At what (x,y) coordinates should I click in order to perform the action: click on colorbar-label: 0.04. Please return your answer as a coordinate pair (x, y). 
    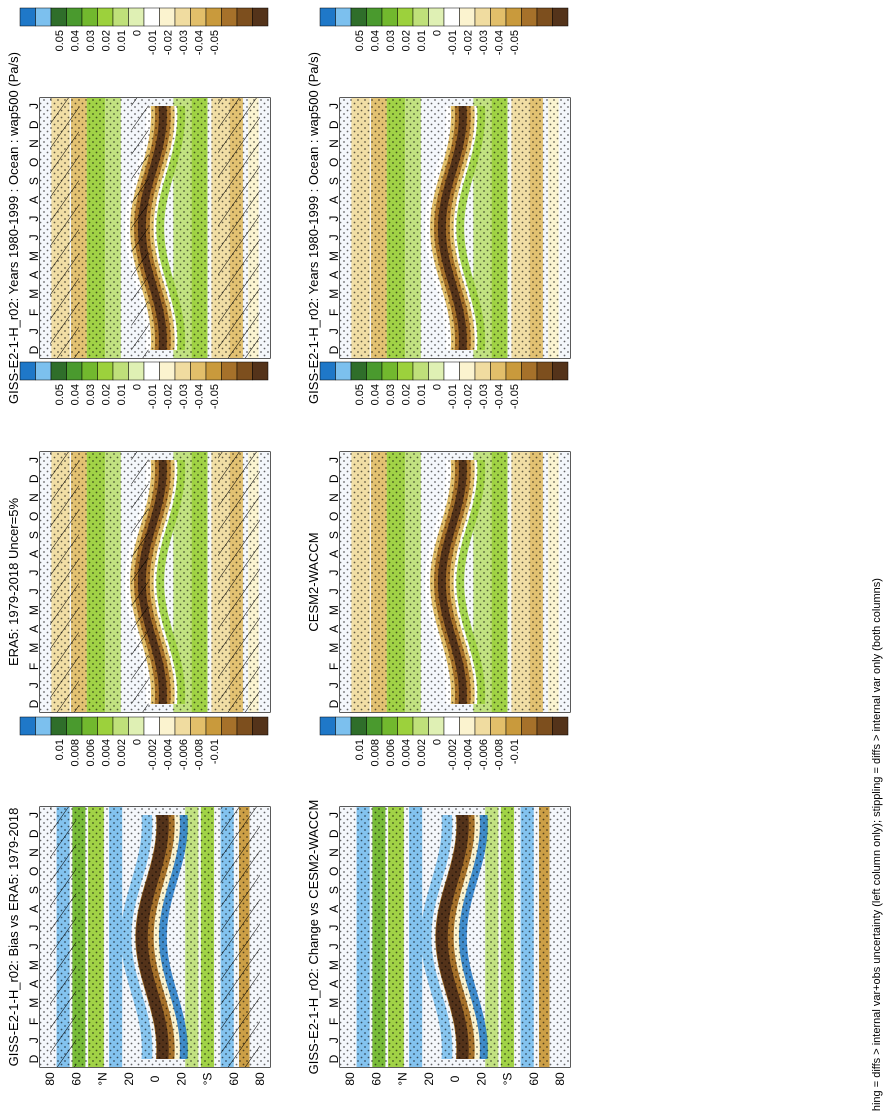
    Looking at the image, I should click on (75, 394).